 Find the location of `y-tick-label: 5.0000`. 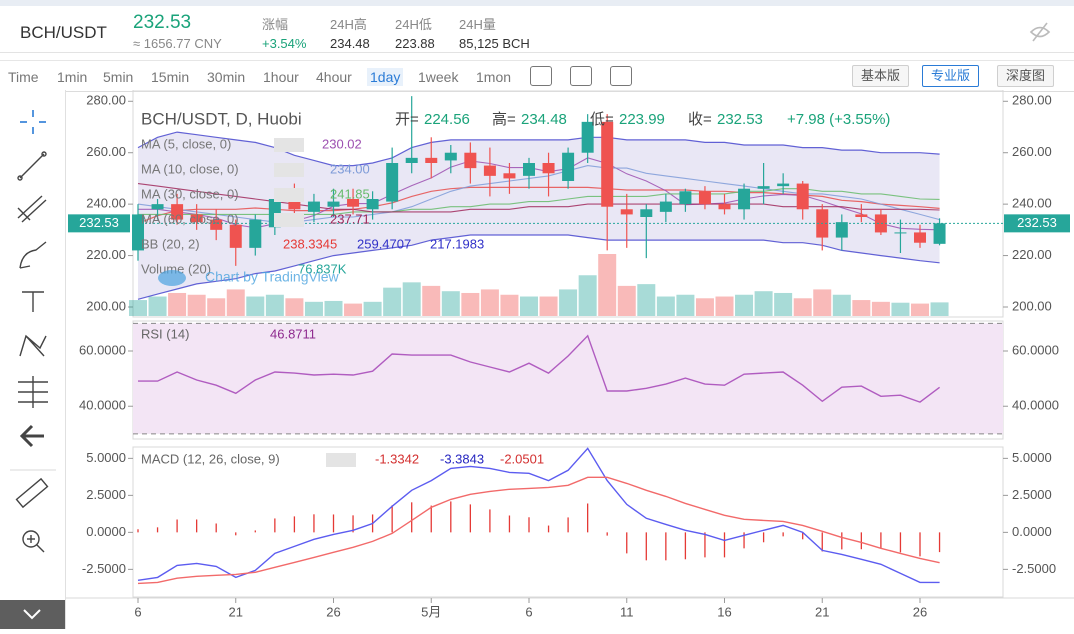

y-tick-label: 5.0000 is located at coordinates (1032, 457).